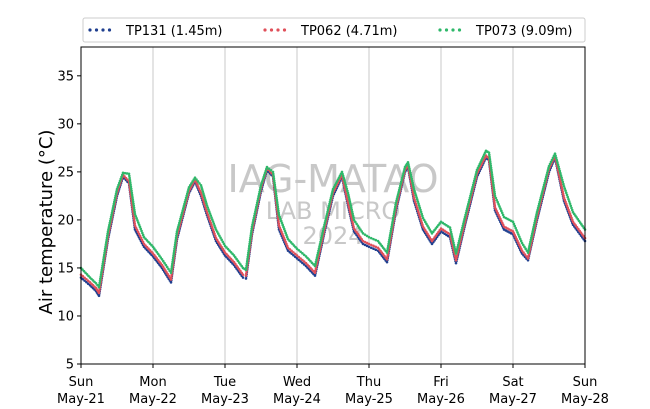  Describe the element at coordinates (333, 211) in the screenshot. I see `watermark-line-2: LAB MICRO` at that location.